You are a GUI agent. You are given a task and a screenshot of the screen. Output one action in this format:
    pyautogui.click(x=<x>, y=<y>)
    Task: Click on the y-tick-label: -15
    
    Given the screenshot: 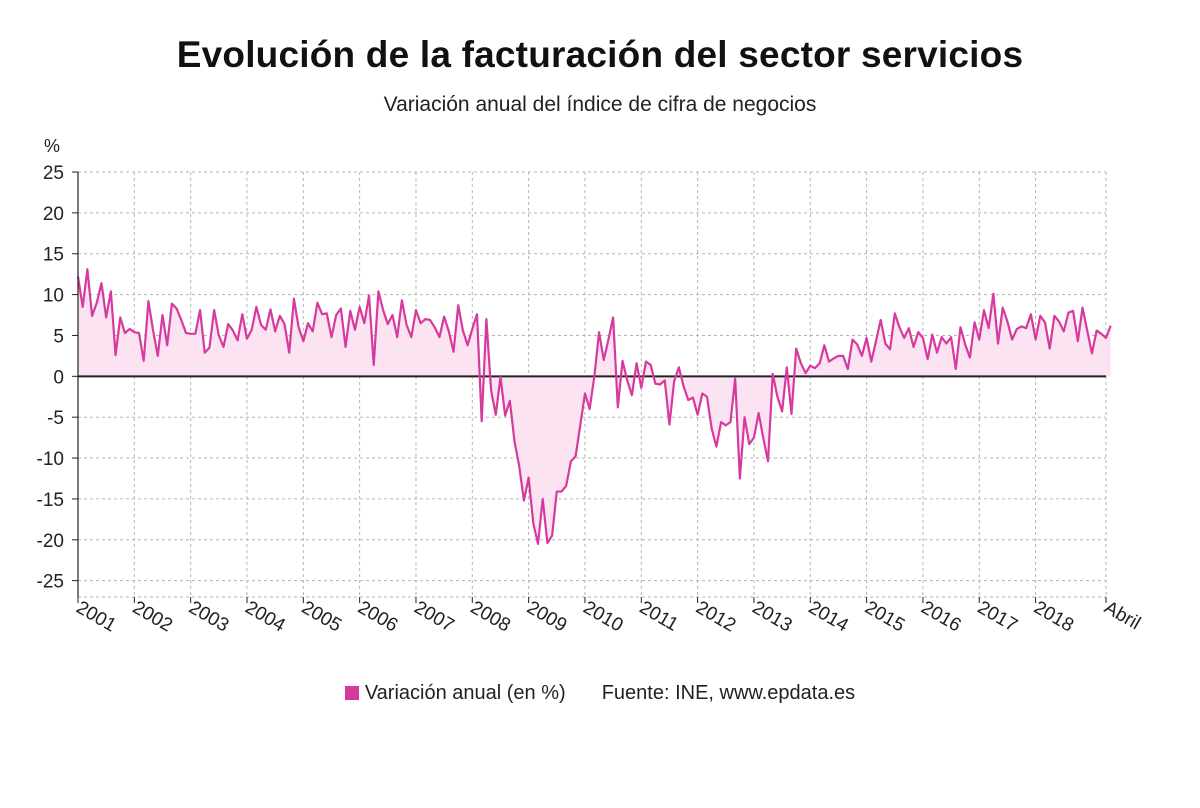 What is the action you would take?
    pyautogui.click(x=50, y=500)
    